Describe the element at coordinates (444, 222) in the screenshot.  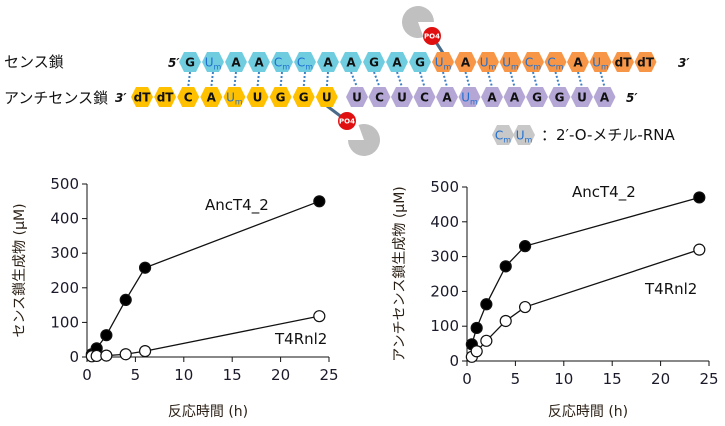
I see `y-tick-label: 400` at that location.